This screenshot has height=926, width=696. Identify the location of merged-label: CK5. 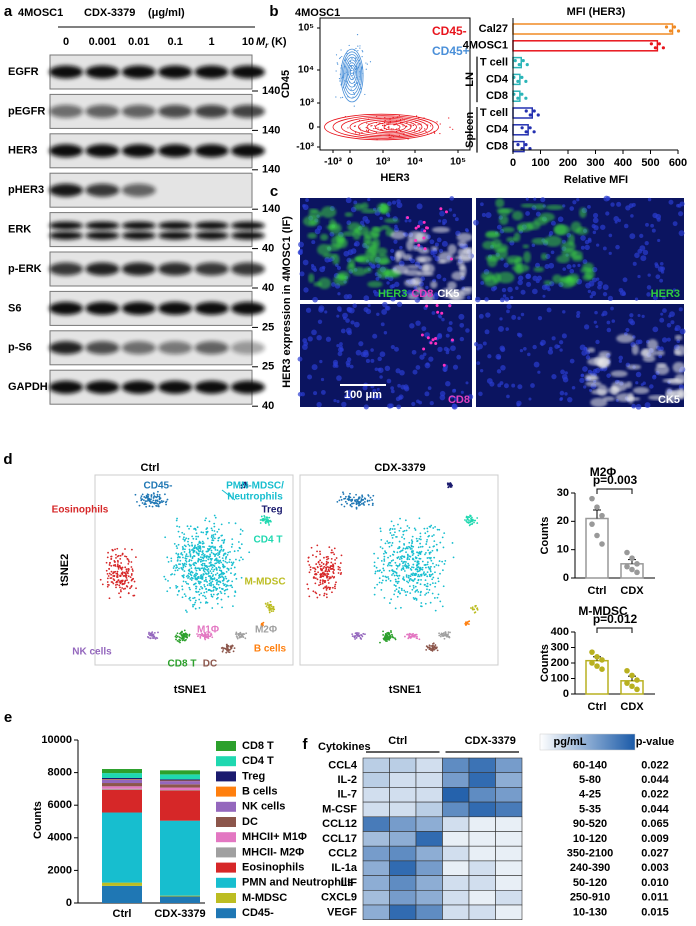
(448, 294).